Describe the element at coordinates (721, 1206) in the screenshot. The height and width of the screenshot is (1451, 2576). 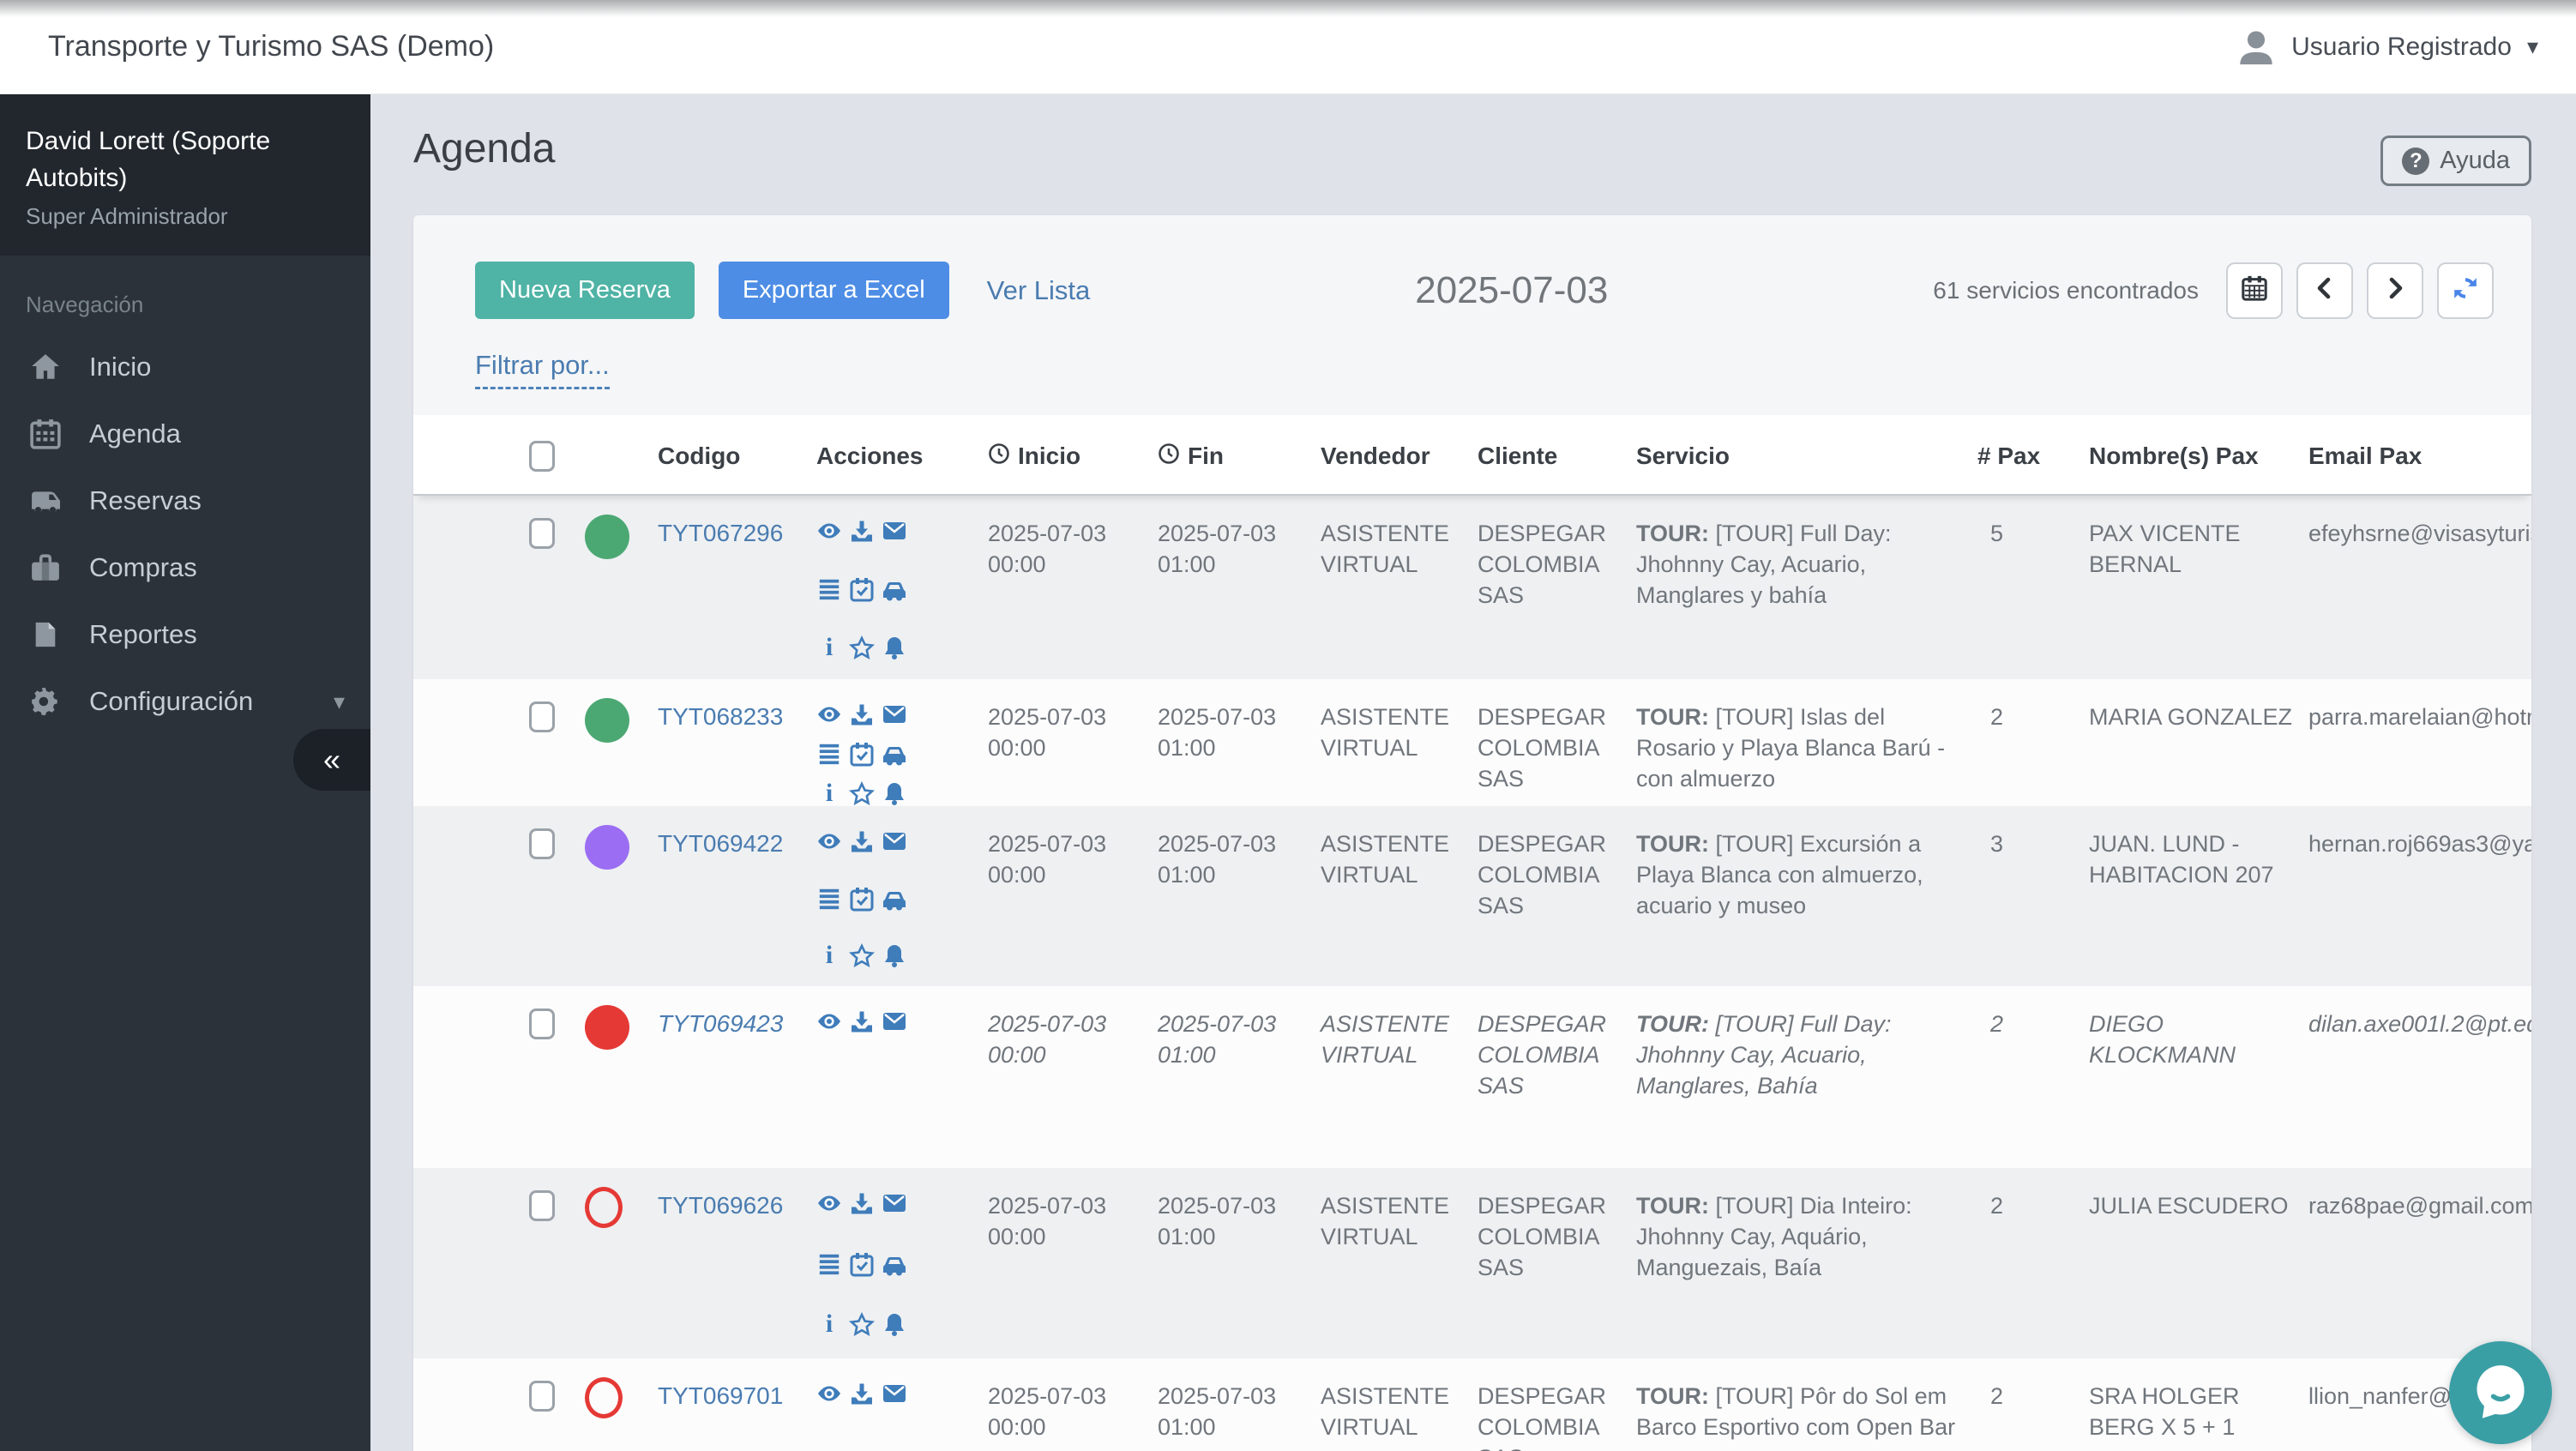
I see `reservation-code-link: TYT069626` at that location.